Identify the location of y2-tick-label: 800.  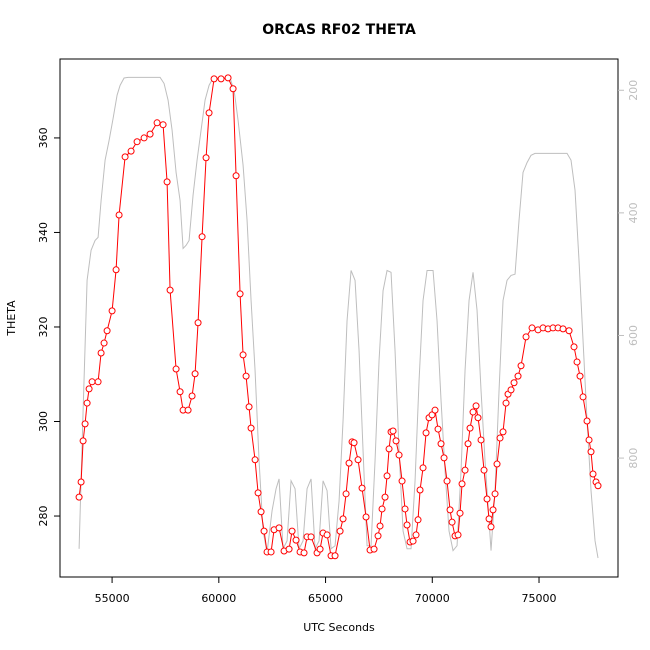
(633, 458).